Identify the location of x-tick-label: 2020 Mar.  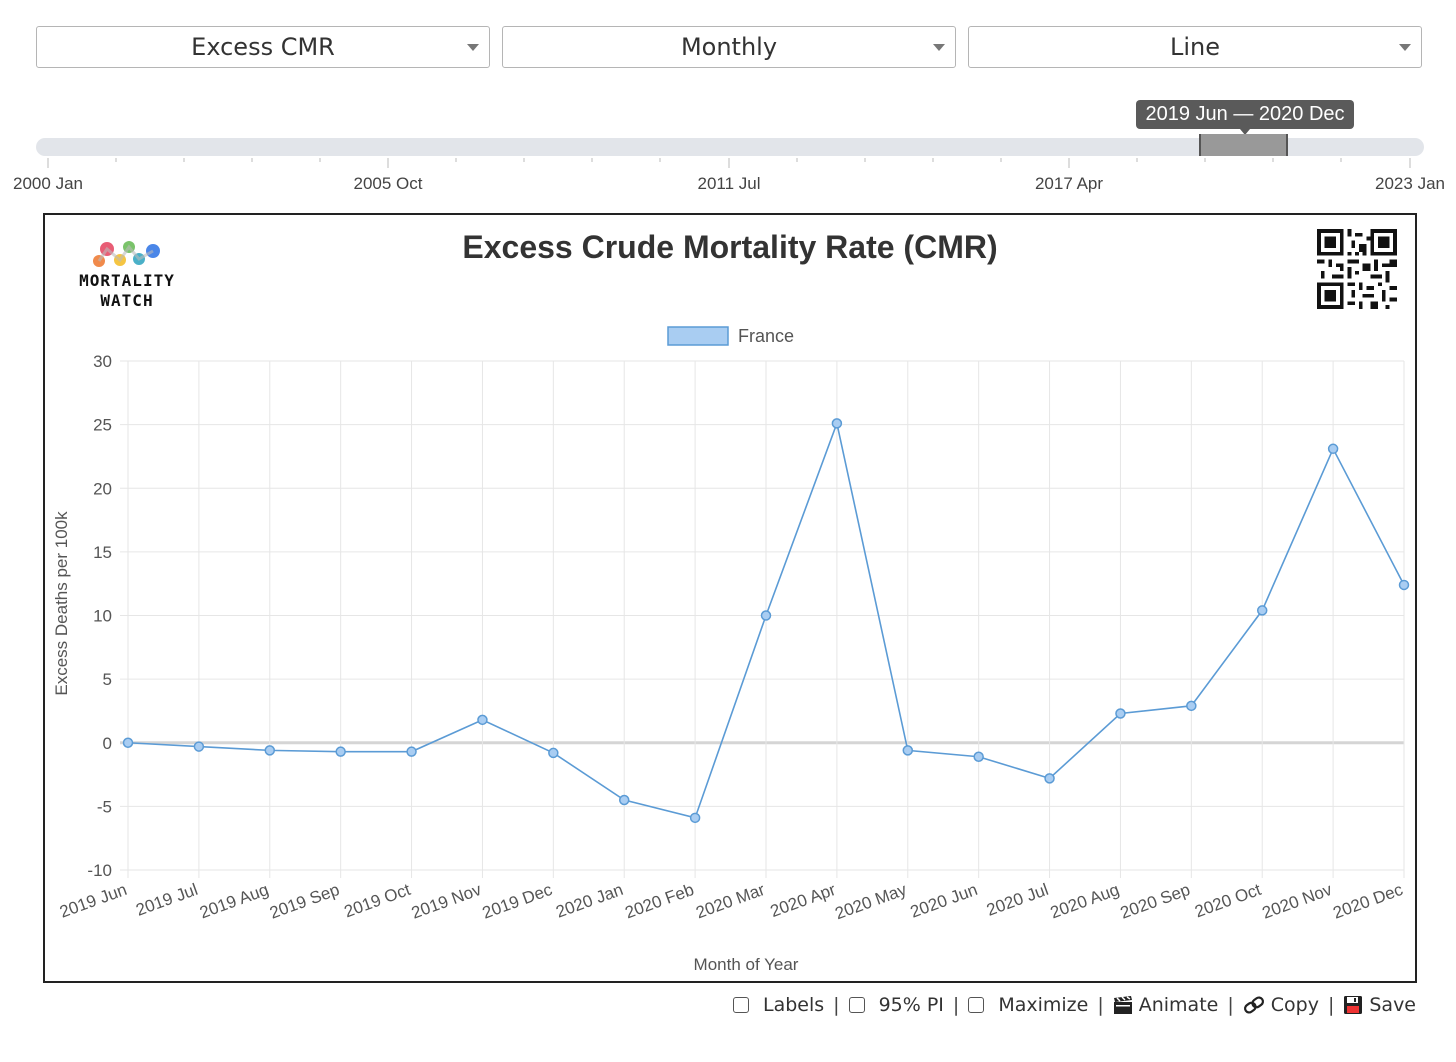
(730, 901).